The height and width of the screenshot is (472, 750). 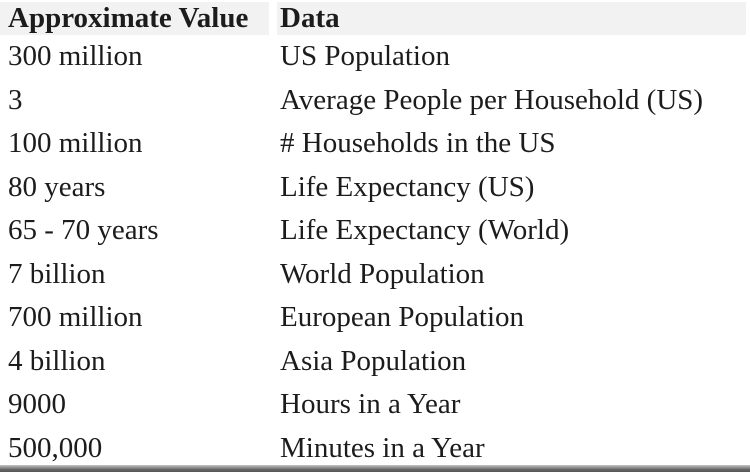 I want to click on table-row: 500,000 Minutes in a Year, so click(x=373, y=449).